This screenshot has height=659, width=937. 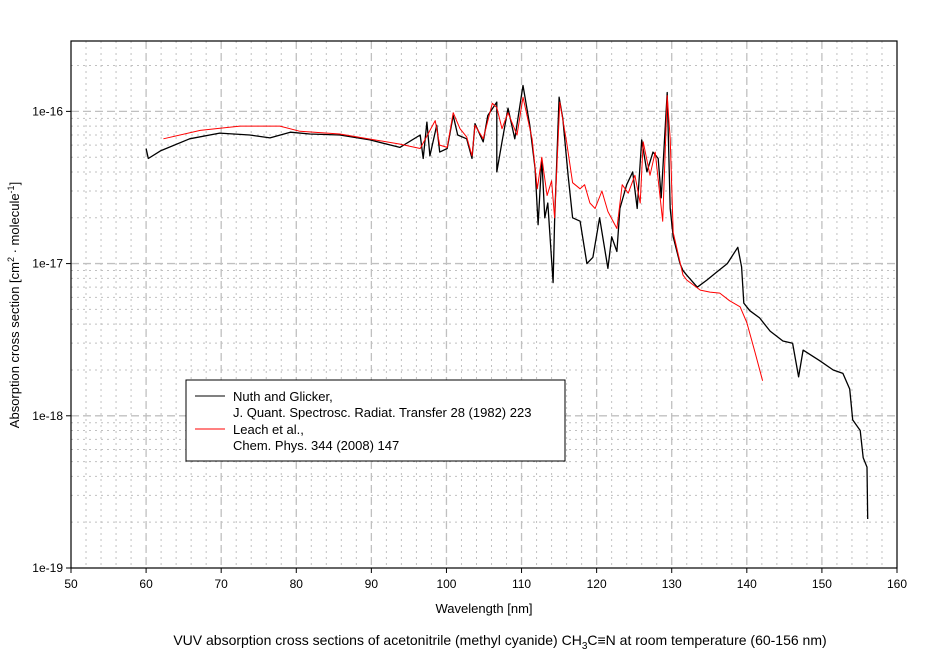 What do you see at coordinates (71, 584) in the screenshot?
I see `x-tick-label: 50` at bounding box center [71, 584].